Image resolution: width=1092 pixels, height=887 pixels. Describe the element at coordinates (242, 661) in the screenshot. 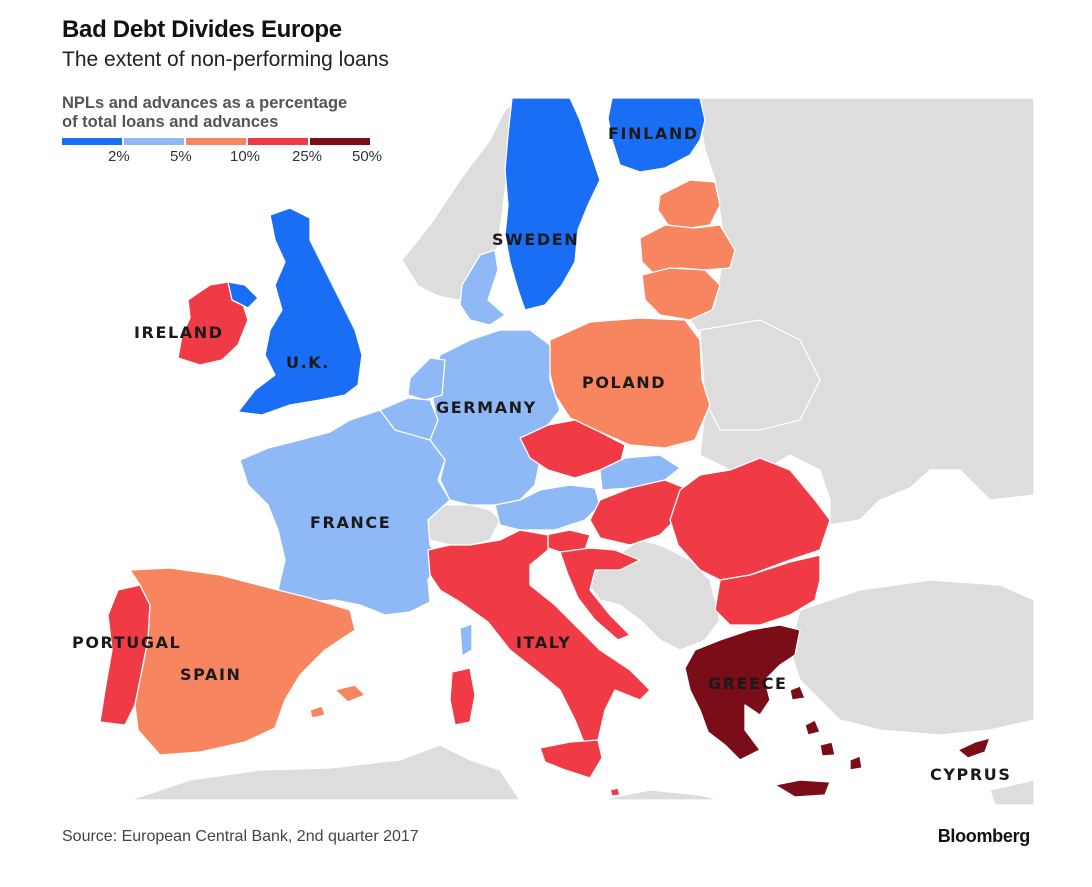

I see `country-spain` at that location.